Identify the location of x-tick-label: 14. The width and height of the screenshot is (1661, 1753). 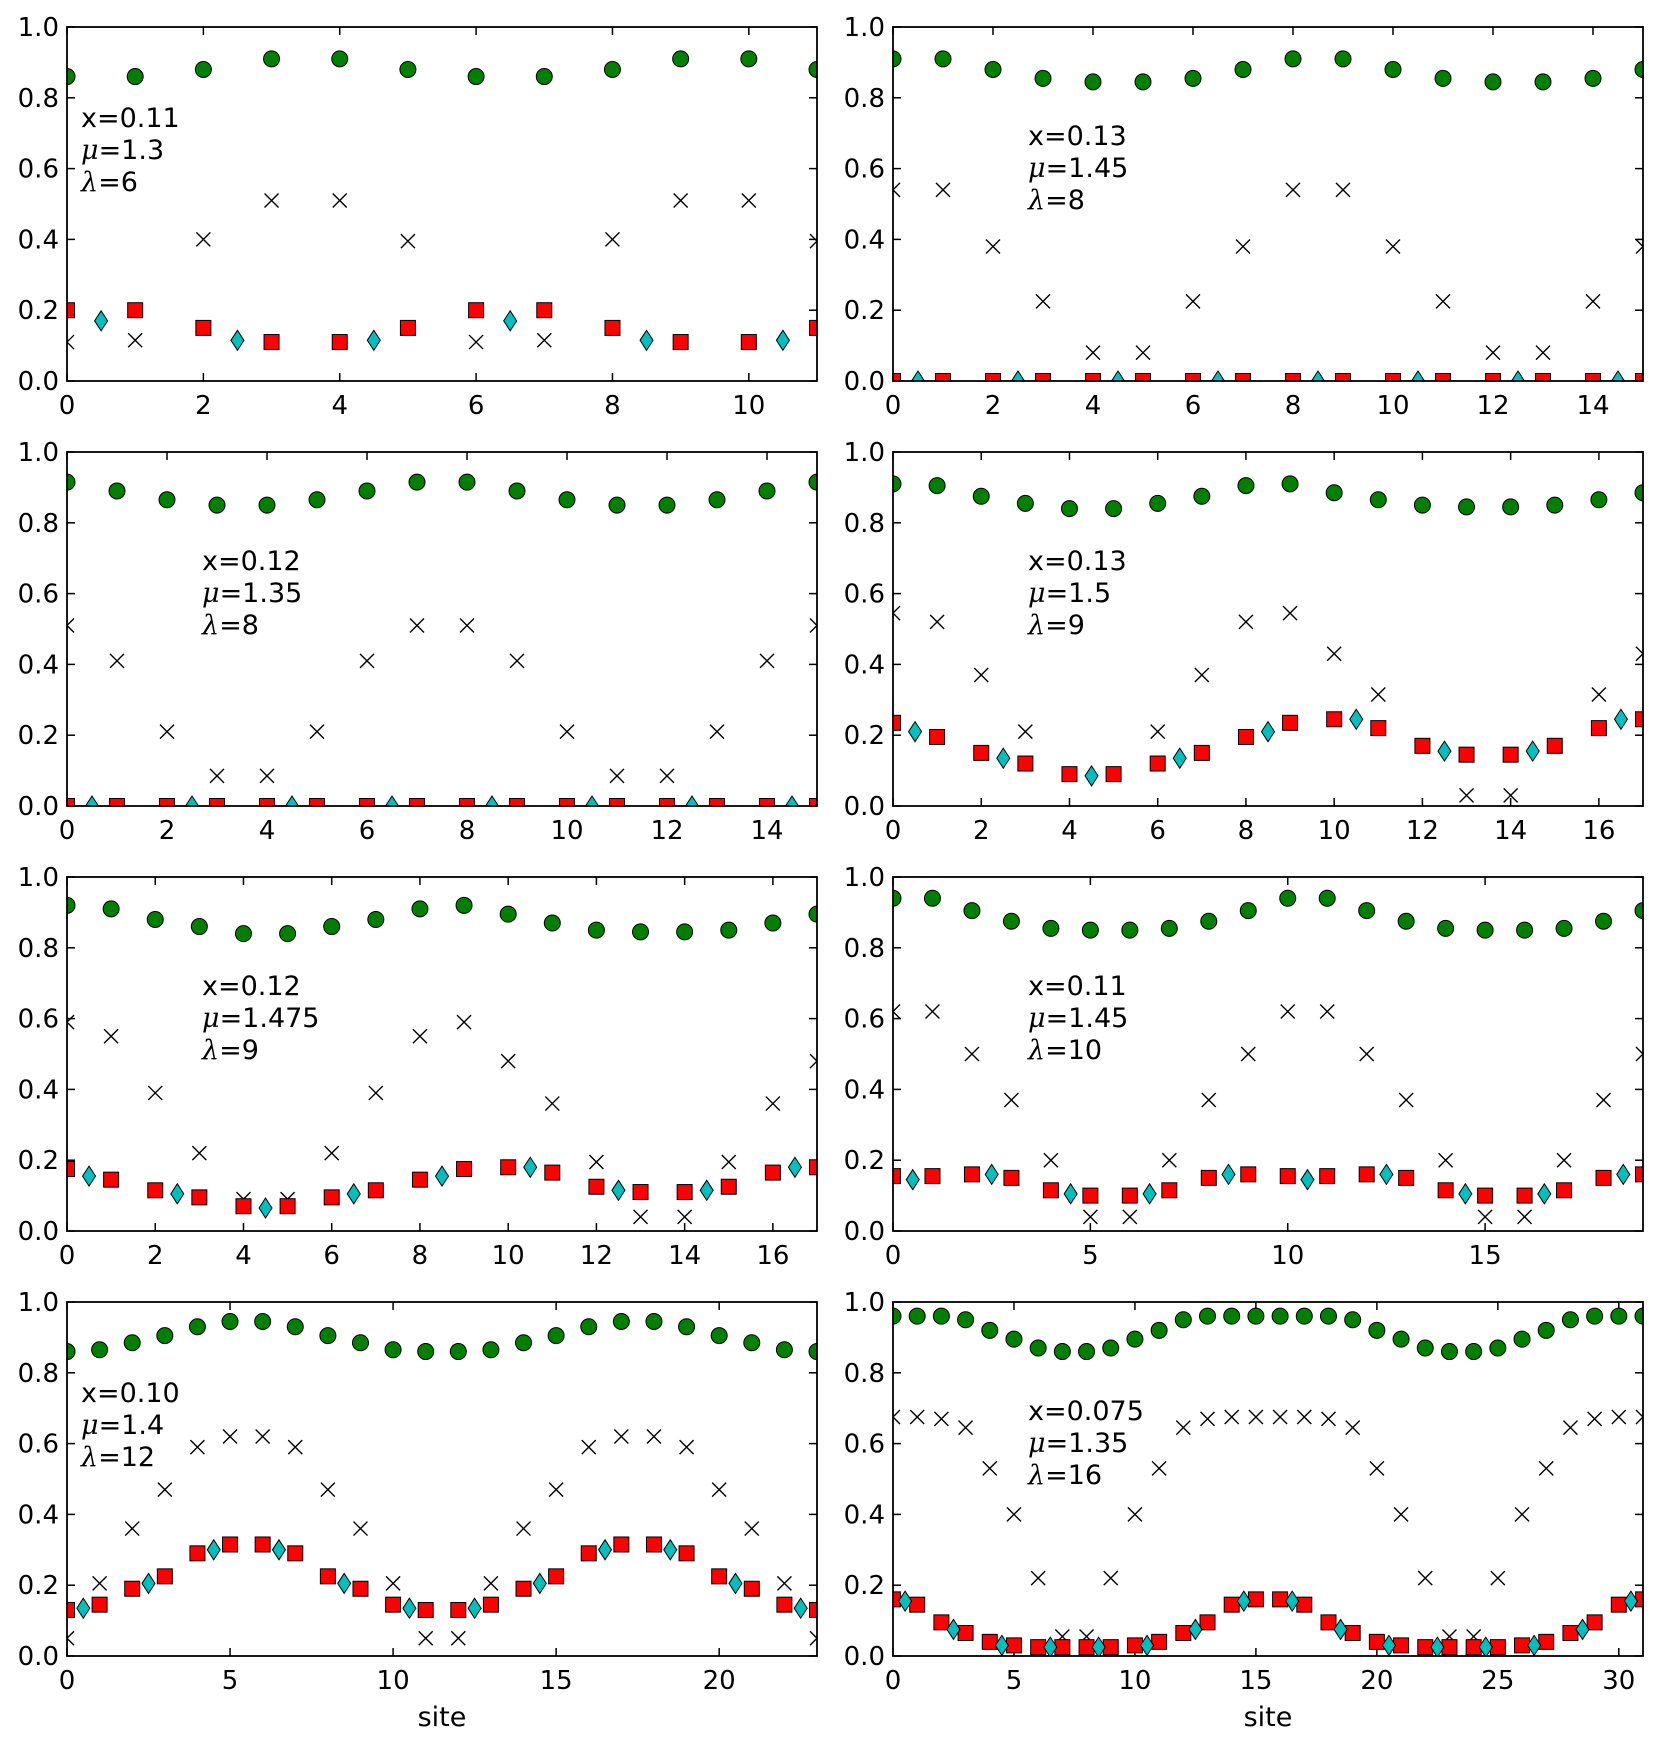
(1510, 831).